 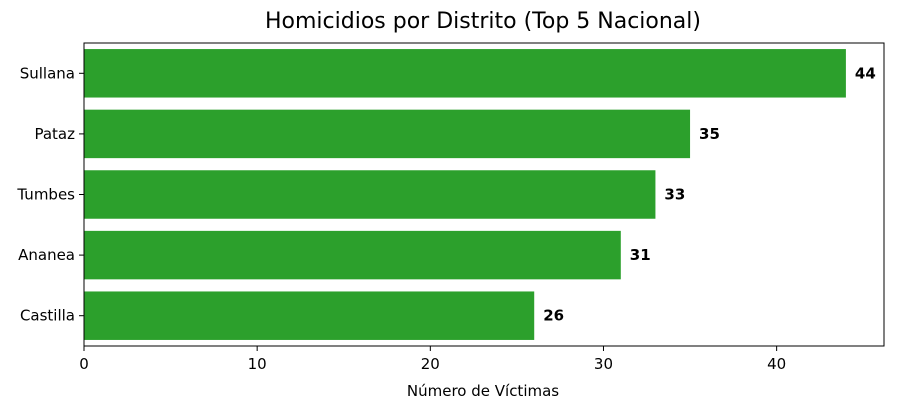 What do you see at coordinates (387, 134) in the screenshot?
I see `bar-pataz` at bounding box center [387, 134].